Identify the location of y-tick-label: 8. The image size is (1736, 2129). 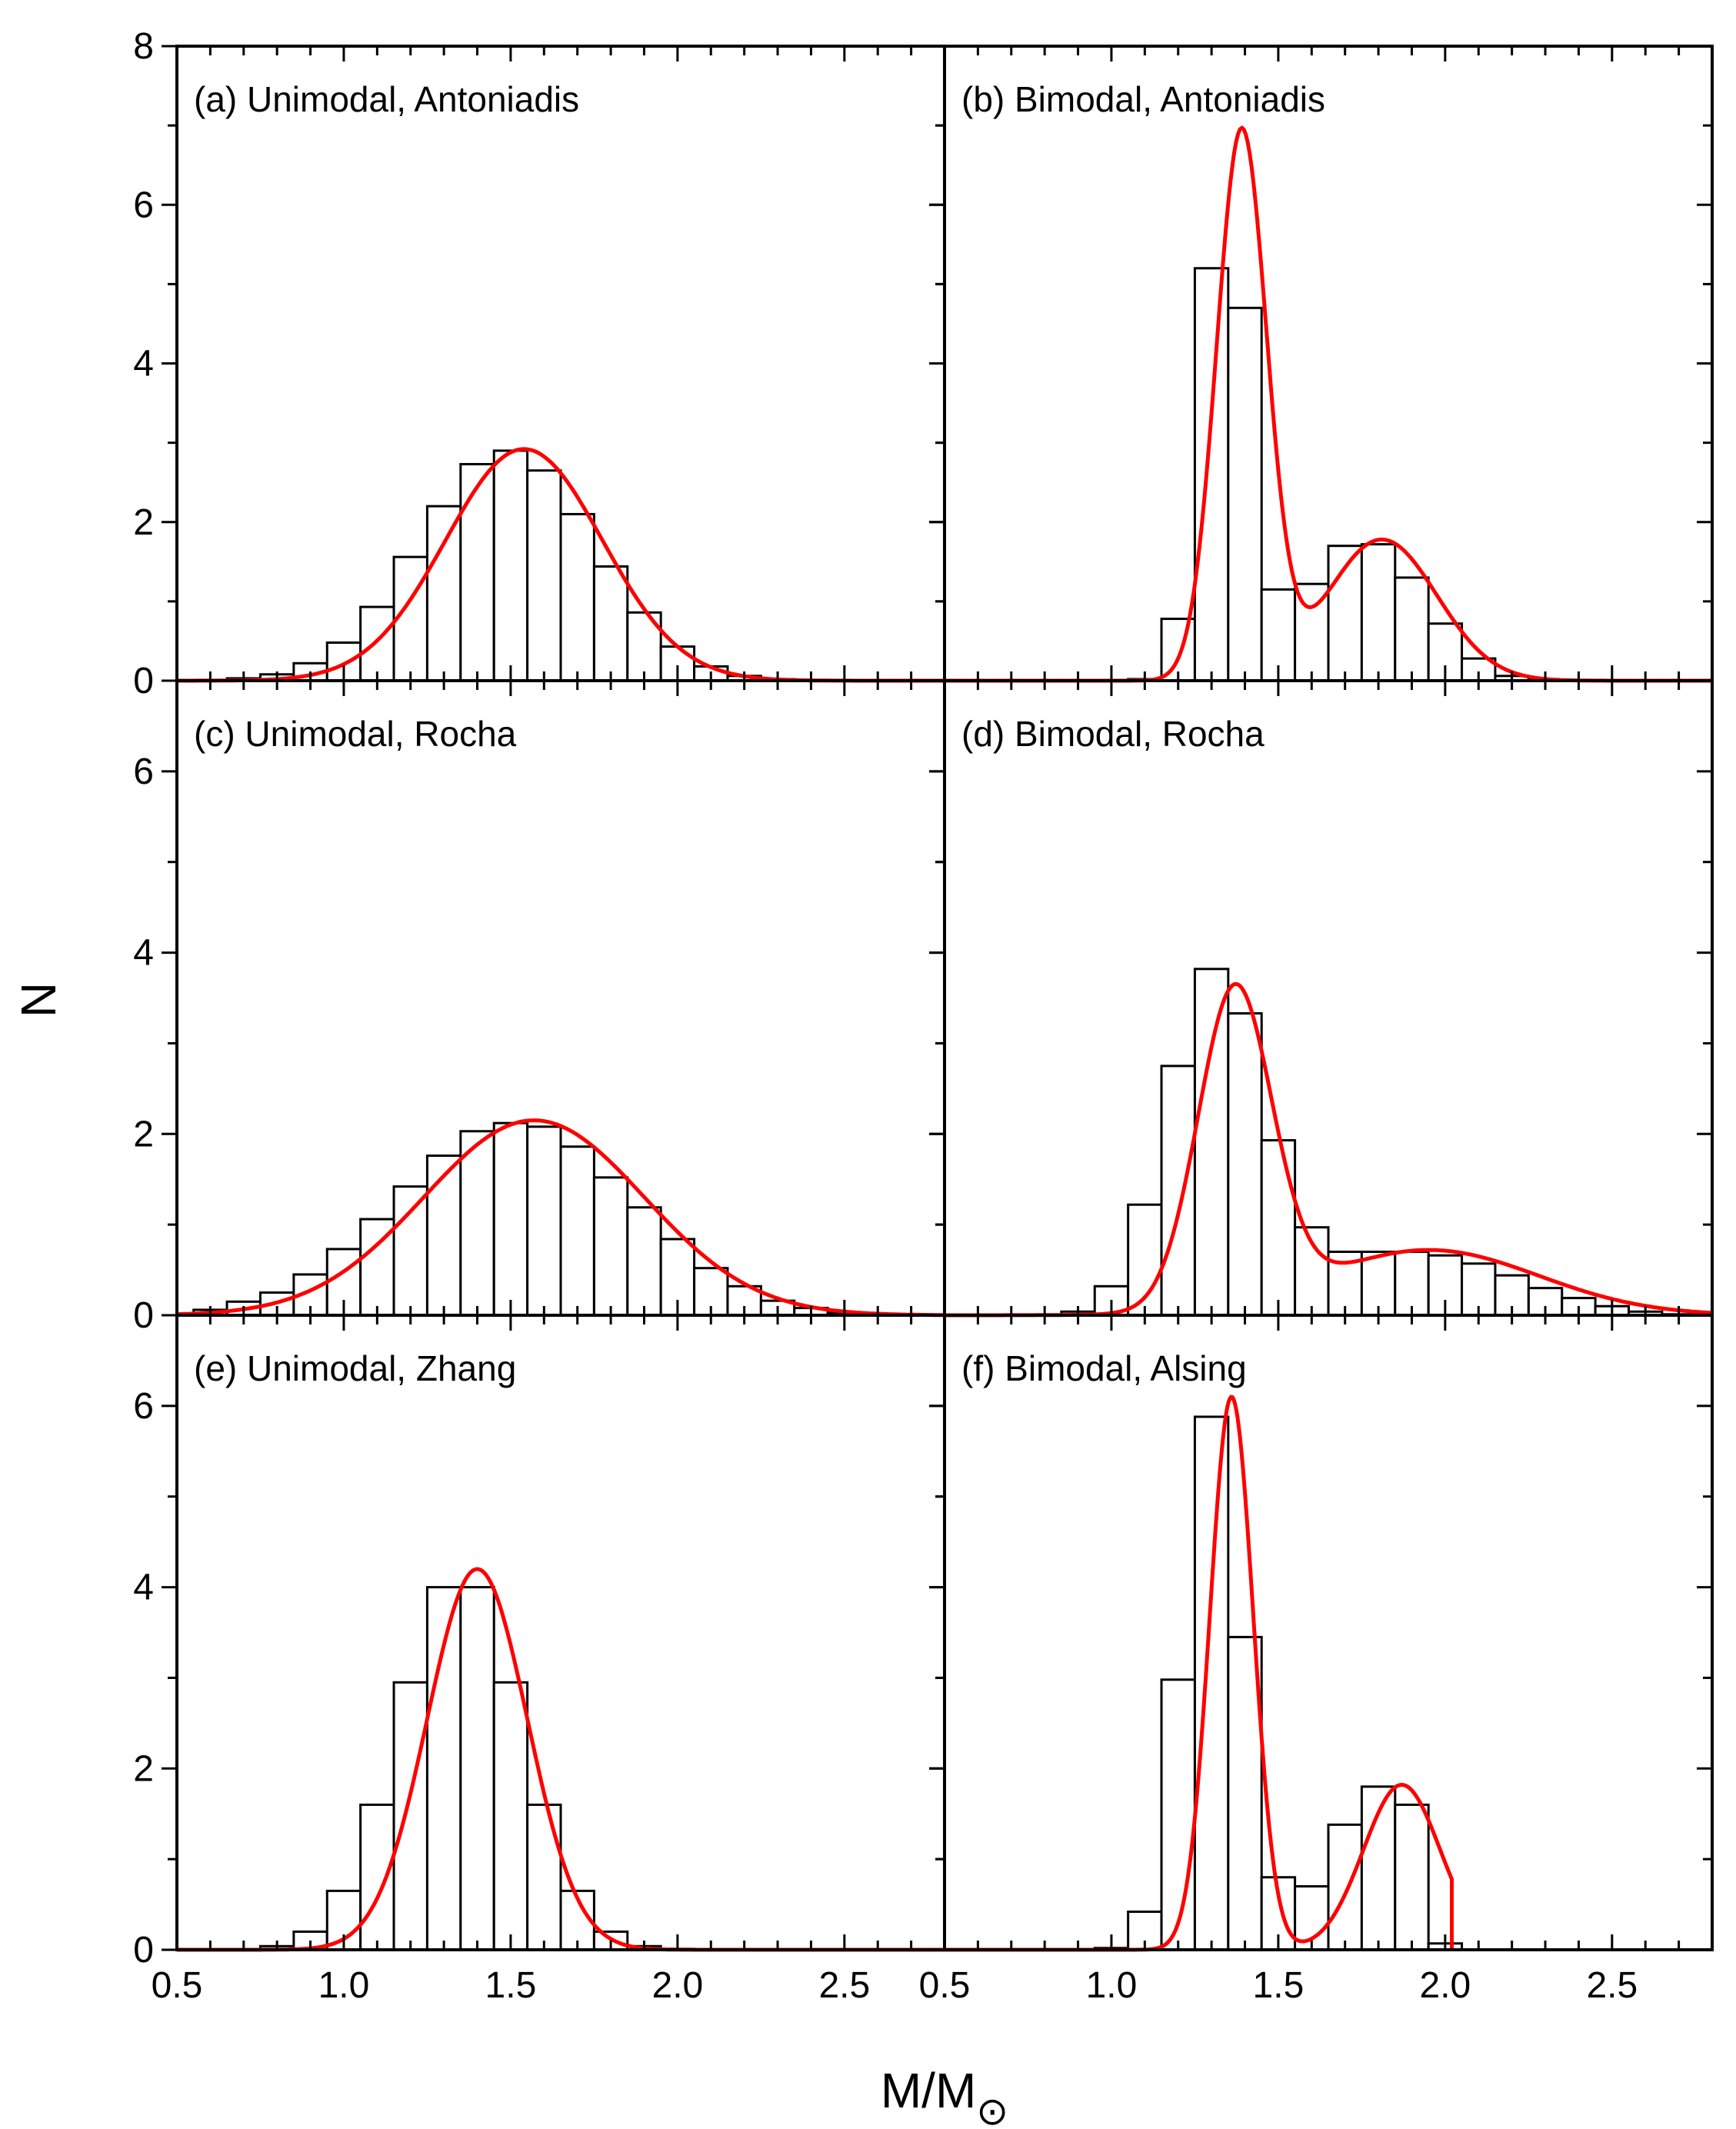
(143, 47).